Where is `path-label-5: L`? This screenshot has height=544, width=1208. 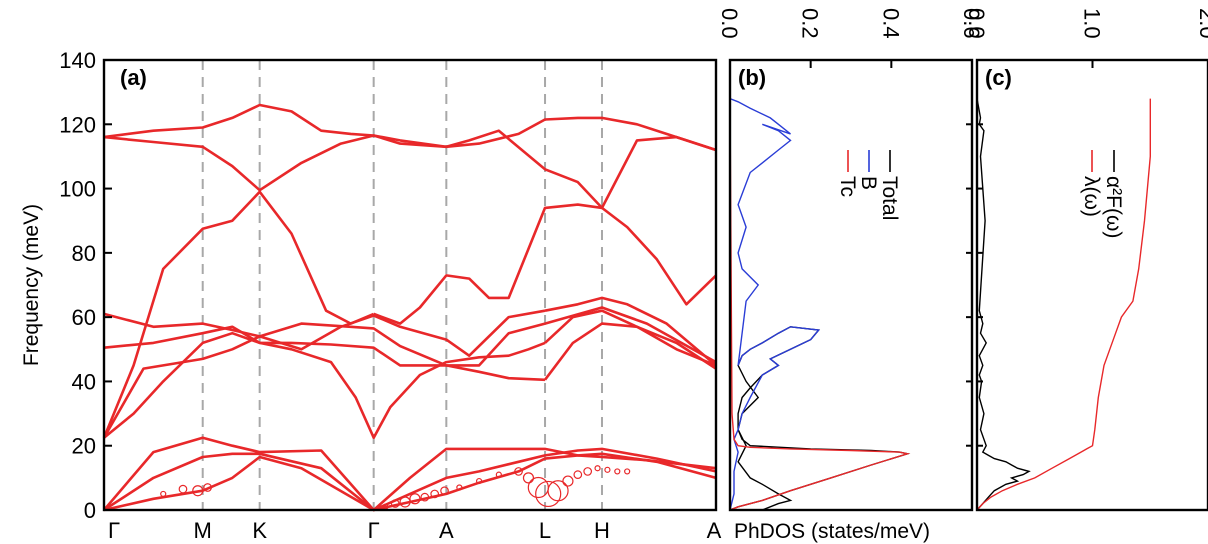
path-label-5: L is located at coordinates (545, 530).